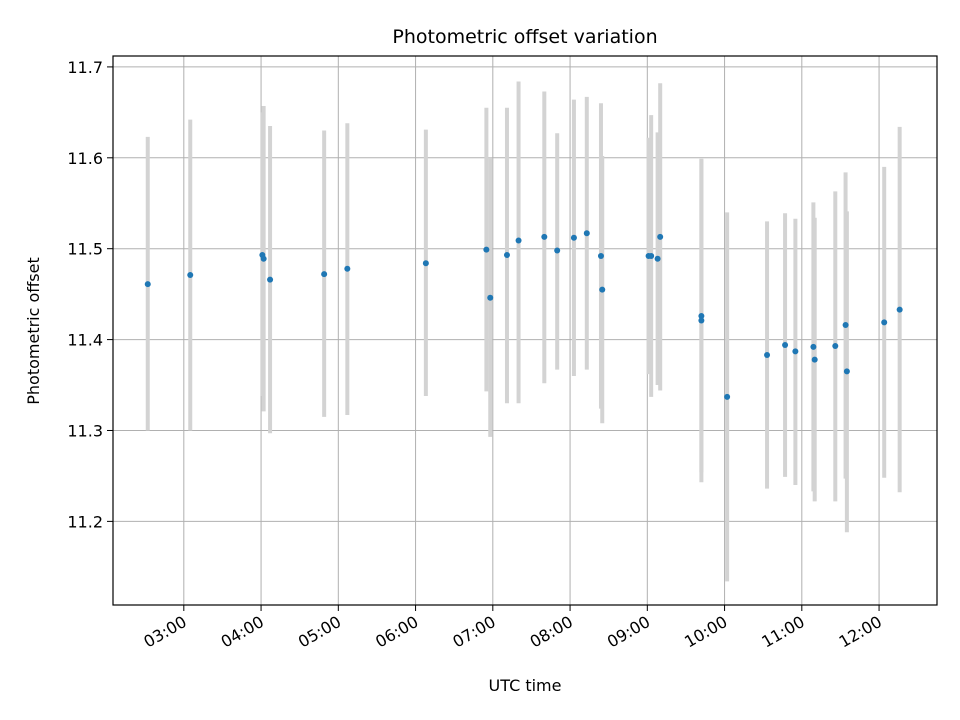  I want to click on x-tick-label: 12:00, so click(860, 632).